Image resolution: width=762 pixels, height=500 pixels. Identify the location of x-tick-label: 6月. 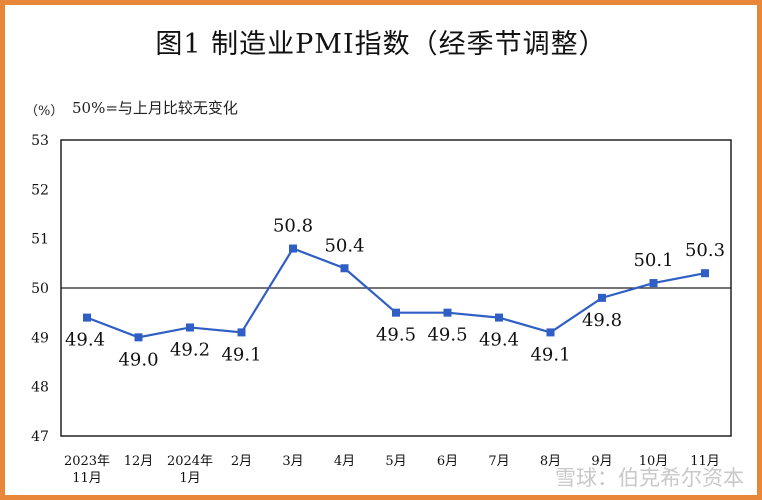
(447, 461).